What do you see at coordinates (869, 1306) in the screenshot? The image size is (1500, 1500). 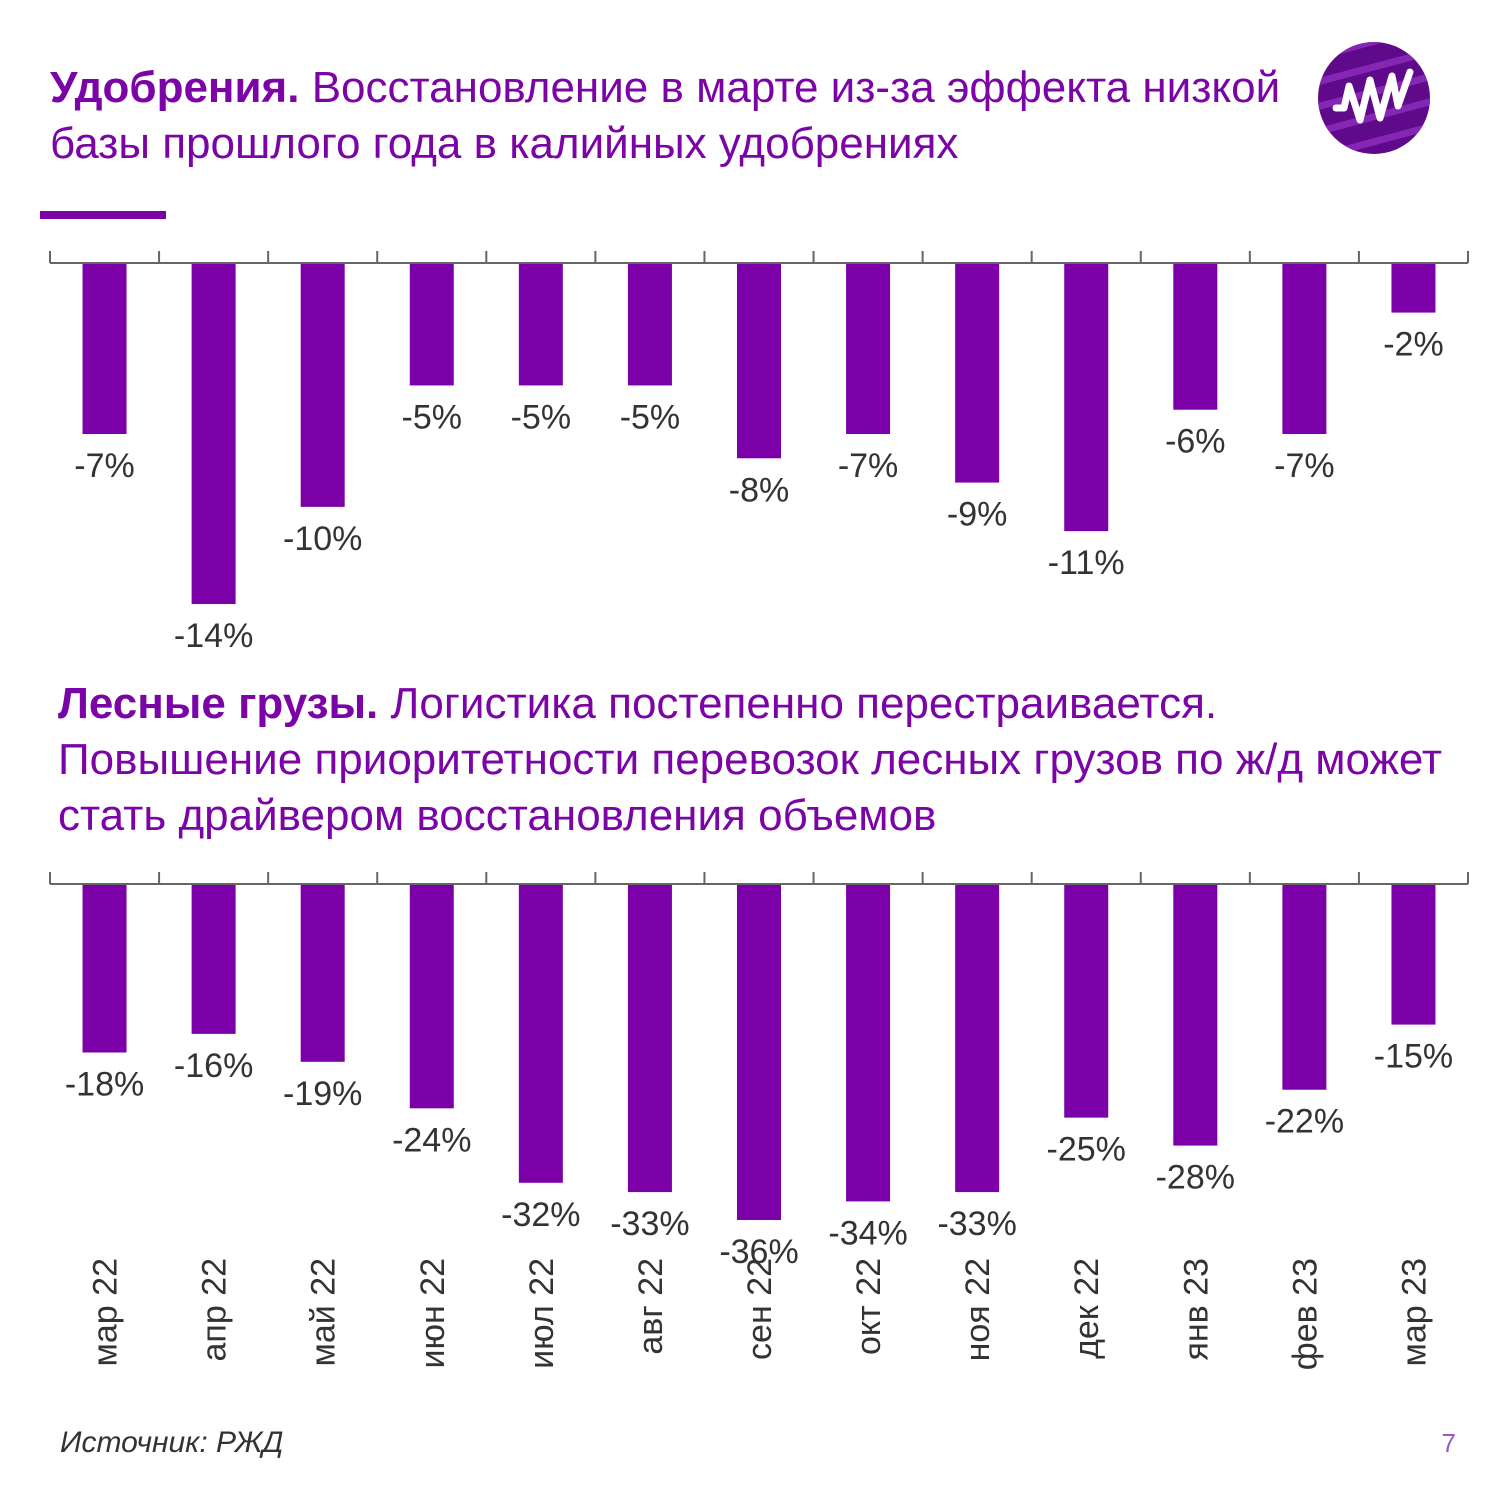 I see `category-label: окт 22` at bounding box center [869, 1306].